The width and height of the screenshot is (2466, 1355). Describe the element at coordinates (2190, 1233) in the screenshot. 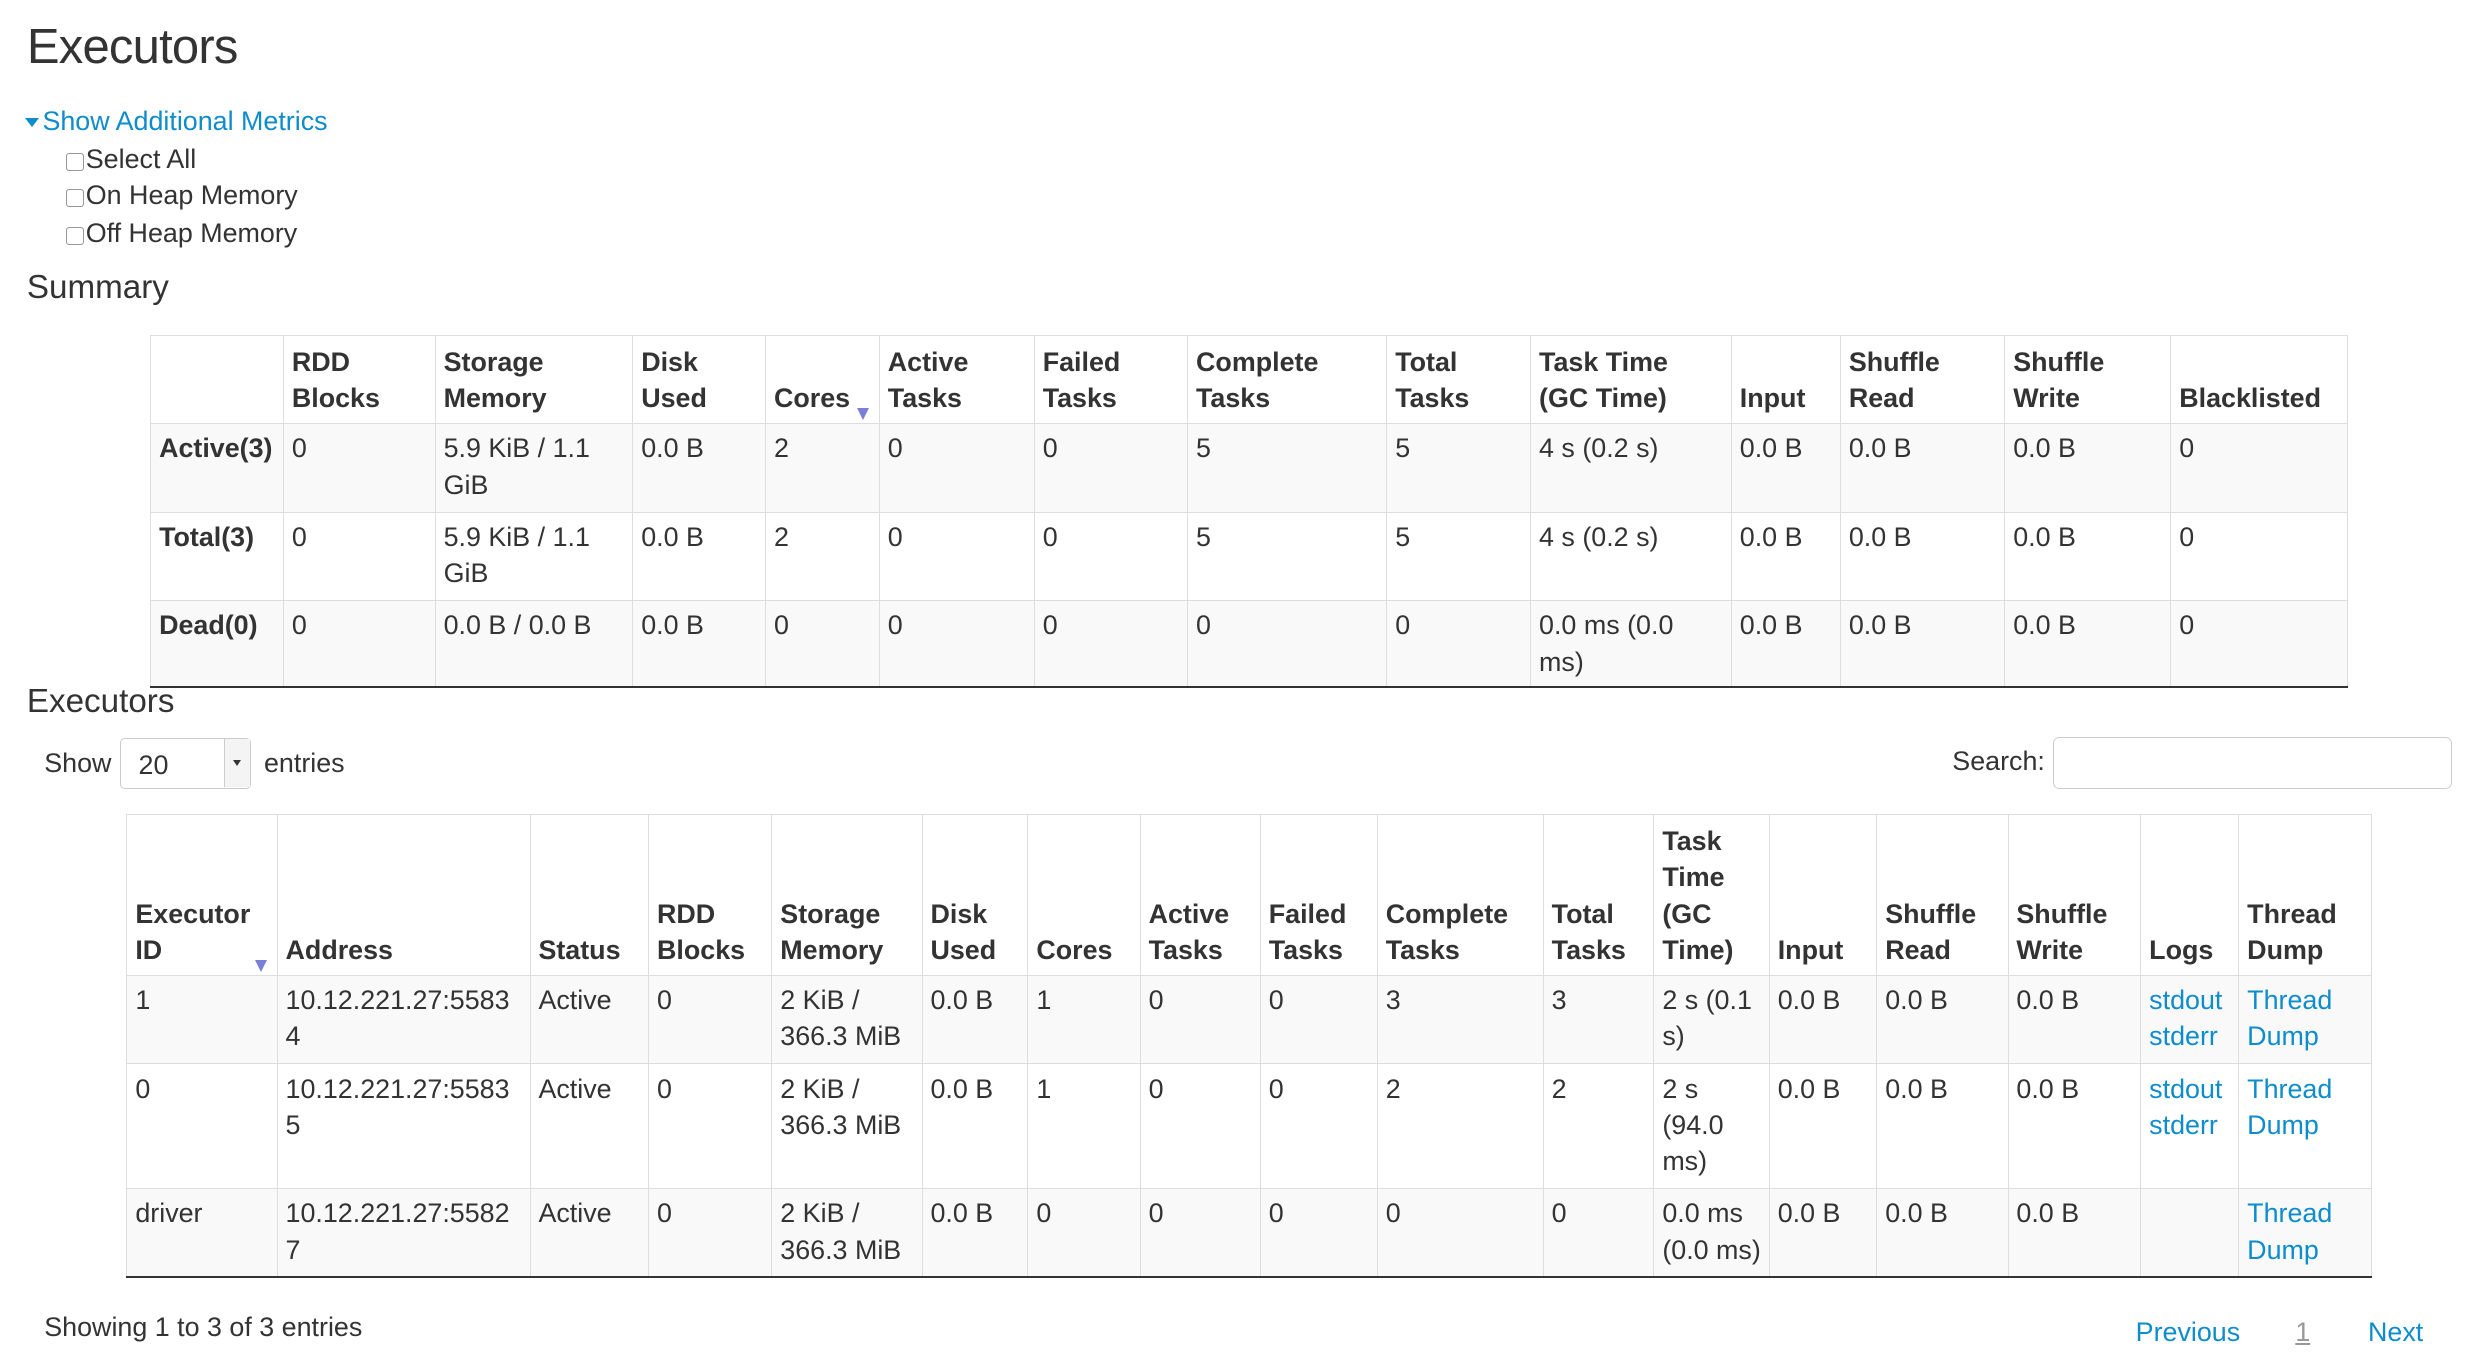

I see `cell-logs` at that location.